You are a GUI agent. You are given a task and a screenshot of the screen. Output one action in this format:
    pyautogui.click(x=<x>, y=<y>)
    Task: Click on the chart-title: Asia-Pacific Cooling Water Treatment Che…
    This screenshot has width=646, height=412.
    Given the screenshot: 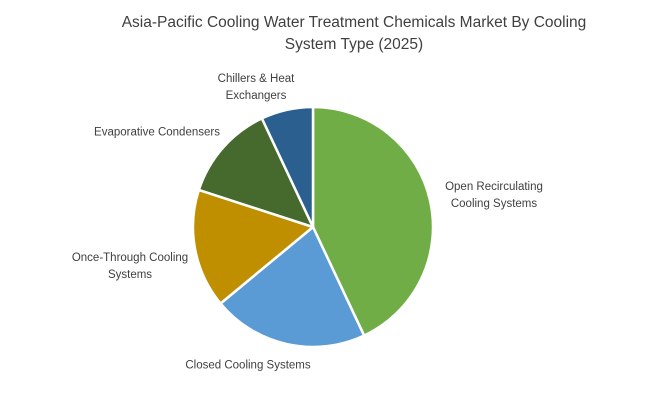 What is the action you would take?
    pyautogui.click(x=354, y=33)
    